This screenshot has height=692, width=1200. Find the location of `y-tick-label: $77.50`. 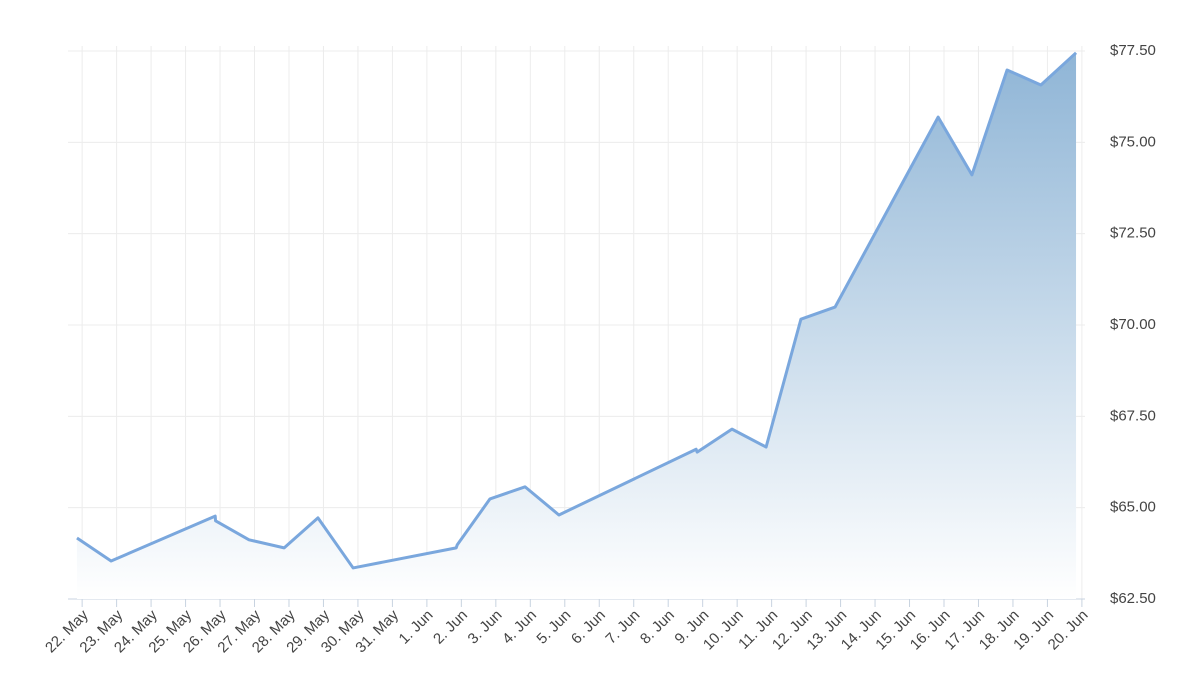

y-tick-label: $77.50 is located at coordinates (1133, 50).